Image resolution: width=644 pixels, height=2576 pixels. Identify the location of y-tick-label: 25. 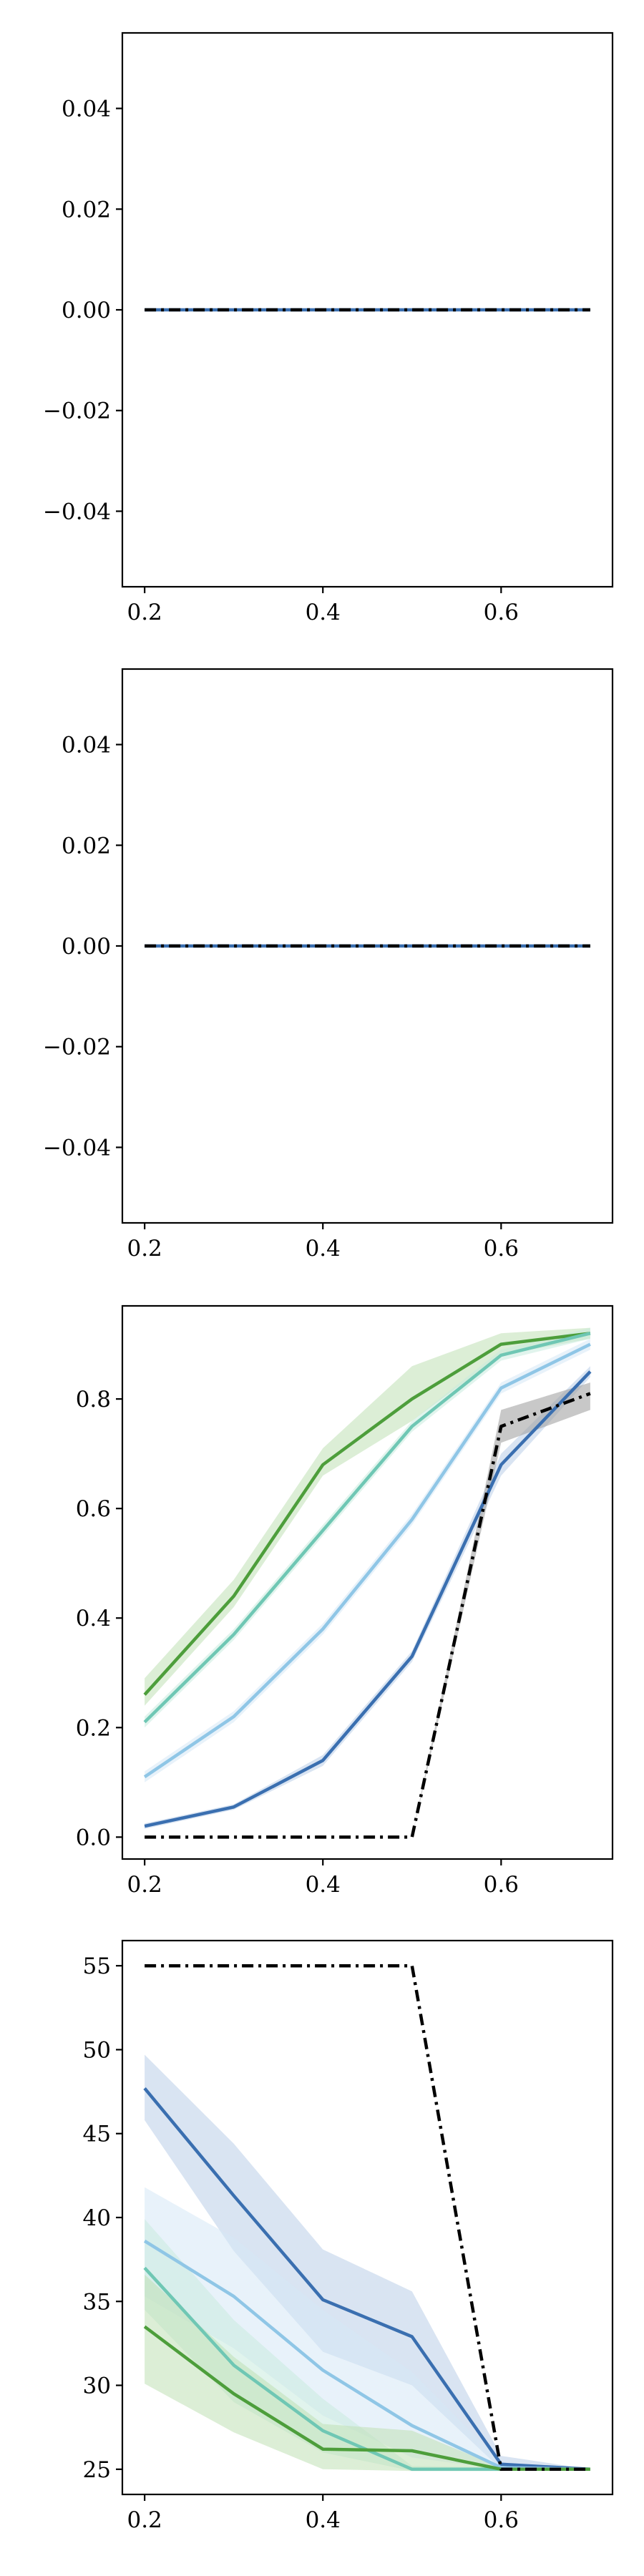
(97, 2470).